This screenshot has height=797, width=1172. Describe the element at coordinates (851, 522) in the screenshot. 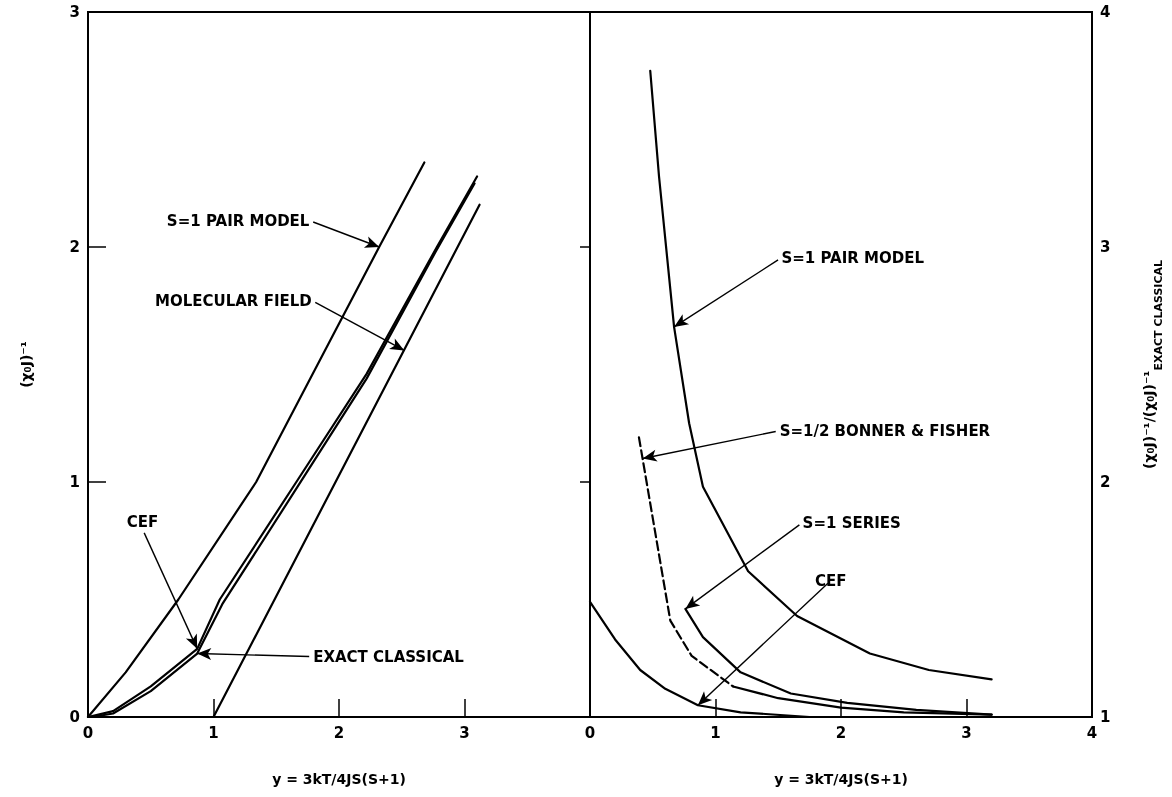

I see `annotation: S=1 SERIES` at that location.